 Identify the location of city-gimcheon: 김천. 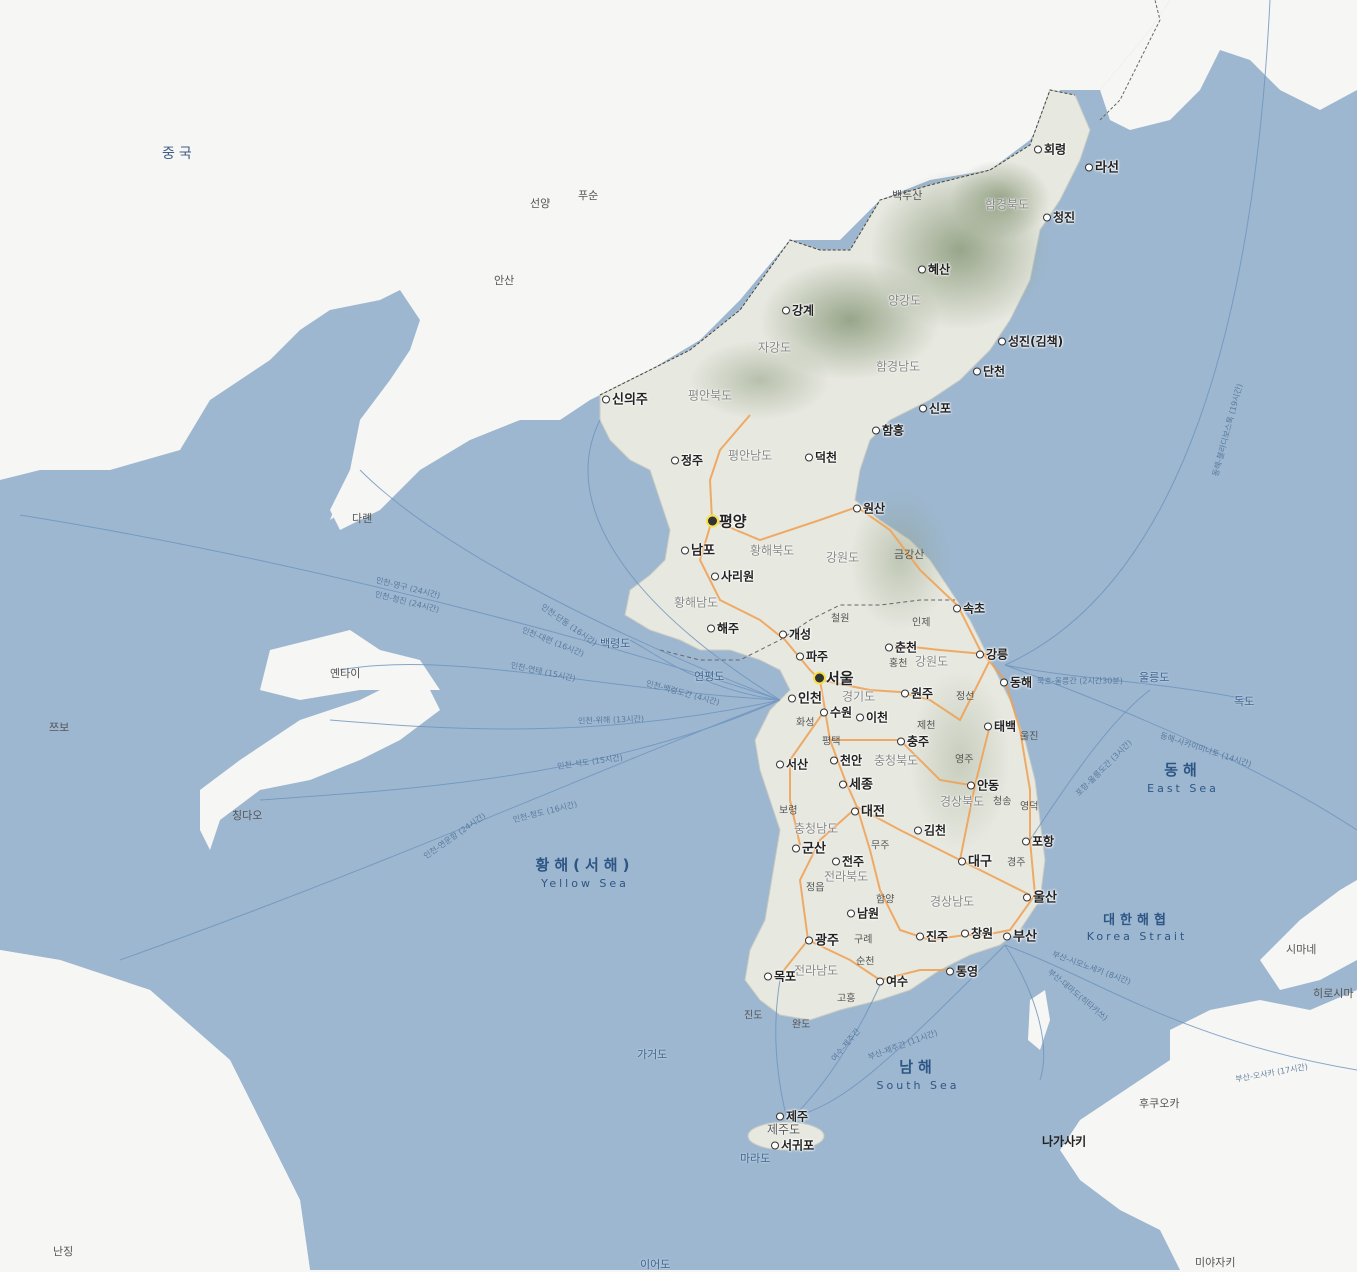
(930, 830).